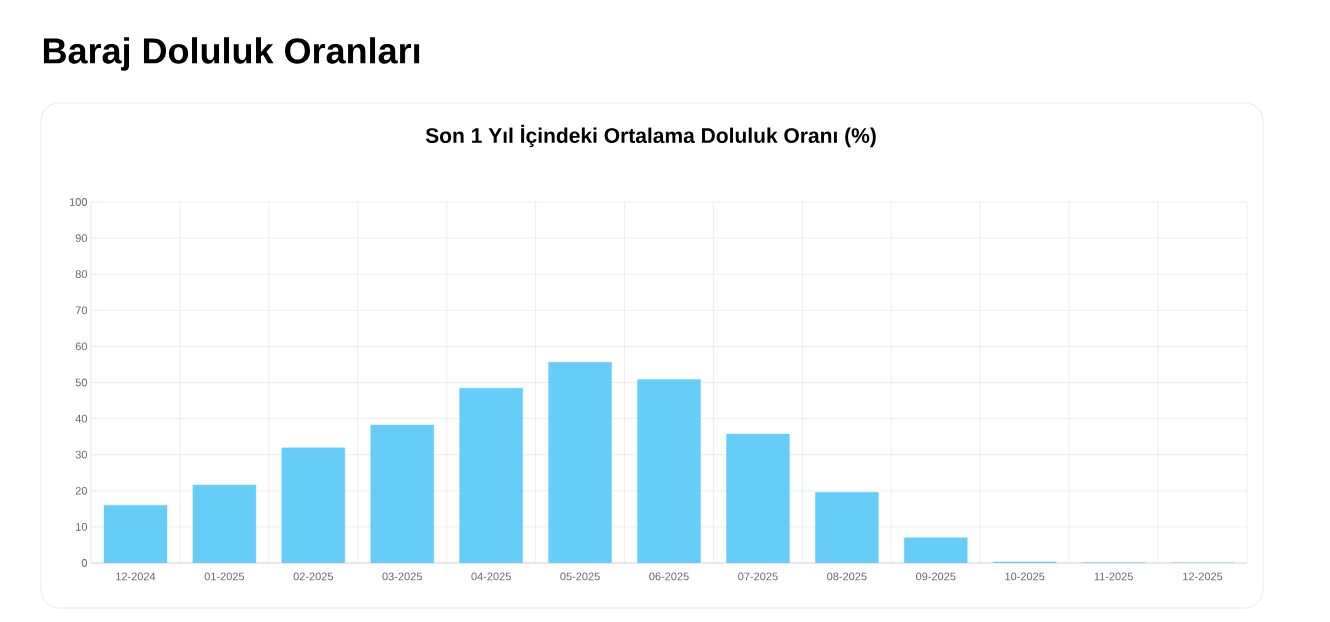 The width and height of the screenshot is (1330, 622). I want to click on y-tick-label: 30, so click(81, 454).